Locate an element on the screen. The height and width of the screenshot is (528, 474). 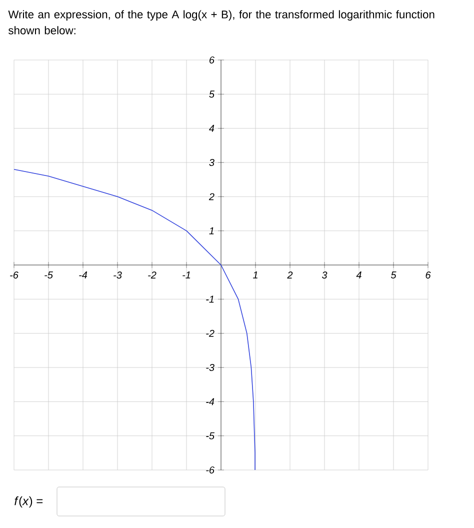
y-tick-label: 3 is located at coordinates (211, 162).